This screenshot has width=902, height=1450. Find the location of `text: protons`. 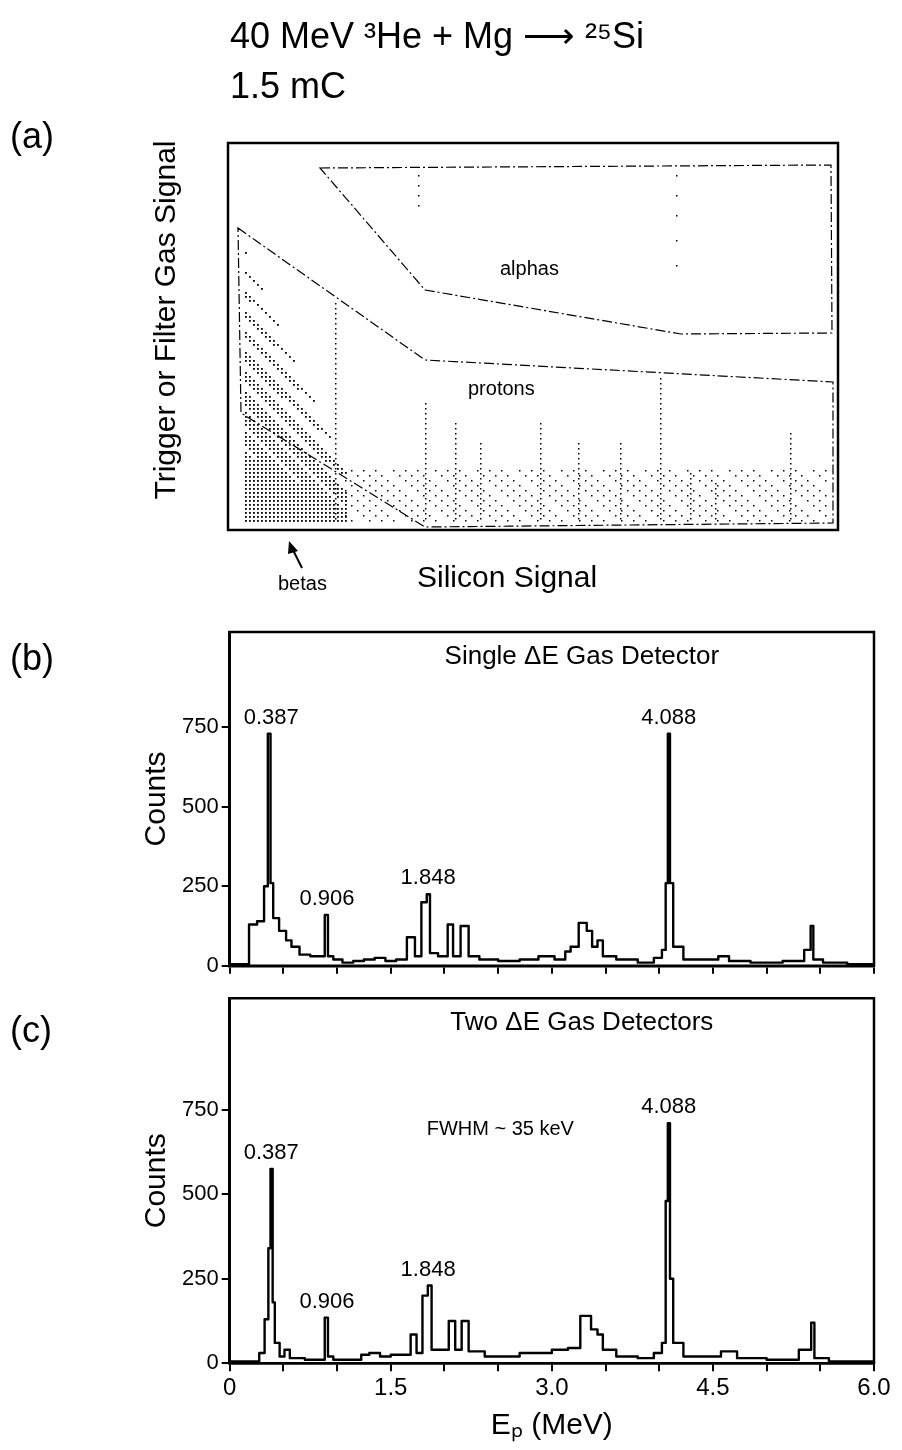

text: protons is located at coordinates (501, 388).